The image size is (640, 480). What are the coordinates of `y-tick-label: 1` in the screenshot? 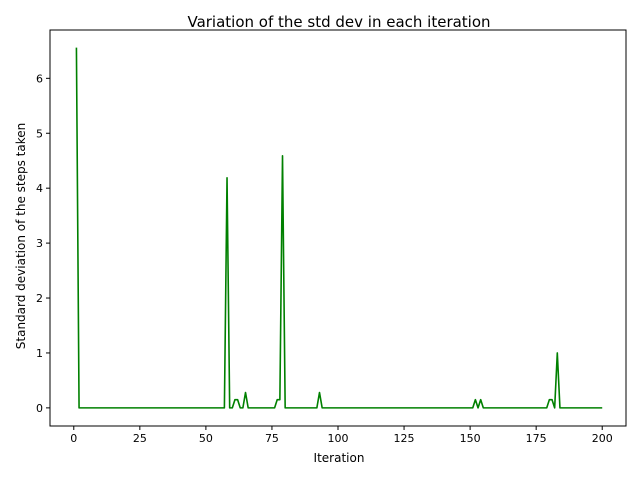 It's located at (39, 353).